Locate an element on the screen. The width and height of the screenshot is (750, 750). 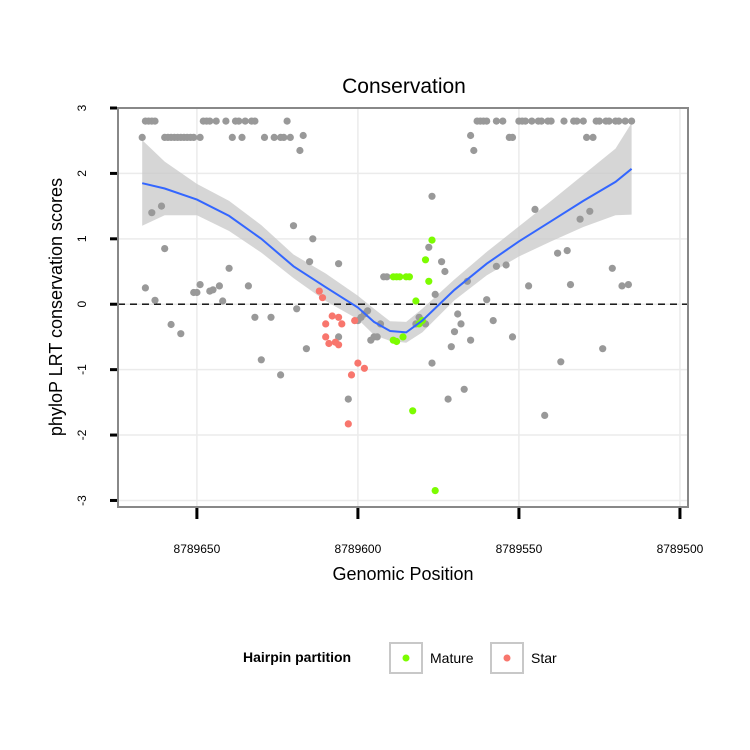
smooth-line is located at coordinates (387, 251).